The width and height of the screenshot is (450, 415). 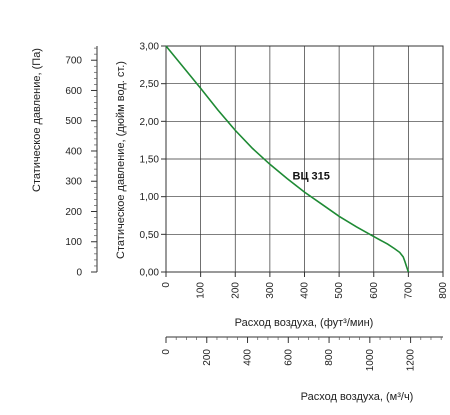 What do you see at coordinates (150, 160) in the screenshot?
I see `y-tick-label-inwg: 1,50` at bounding box center [150, 160].